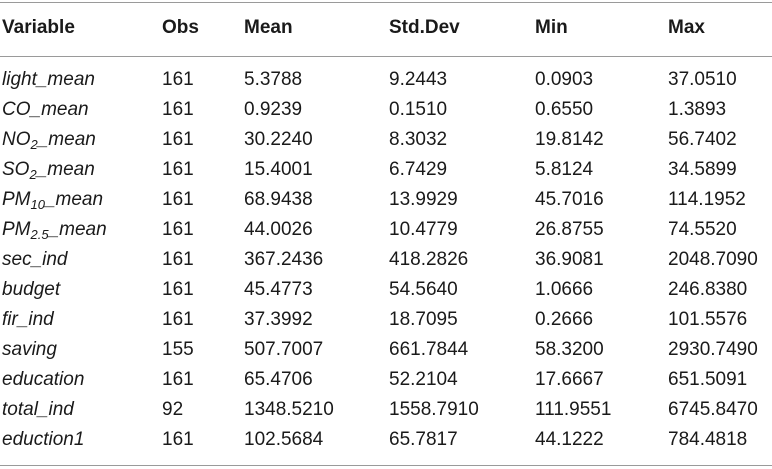 This screenshot has width=772, height=469. What do you see at coordinates (708, 439) in the screenshot?
I see `value-cell: 784.4818` at bounding box center [708, 439].